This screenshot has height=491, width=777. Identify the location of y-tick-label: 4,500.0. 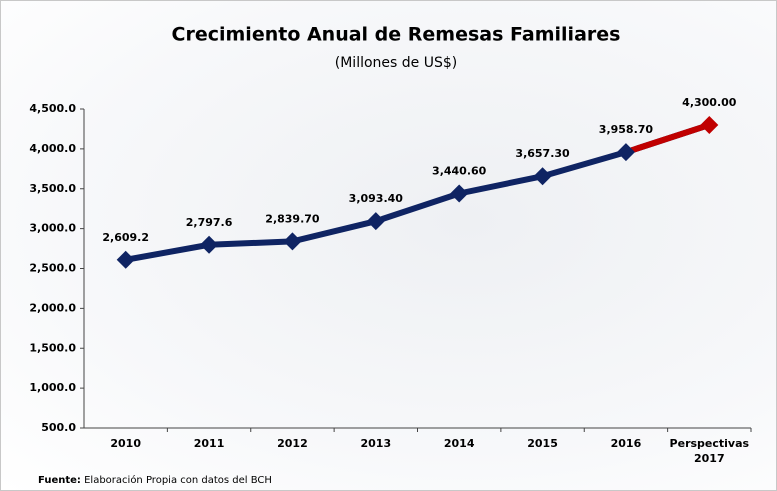
(52, 108).